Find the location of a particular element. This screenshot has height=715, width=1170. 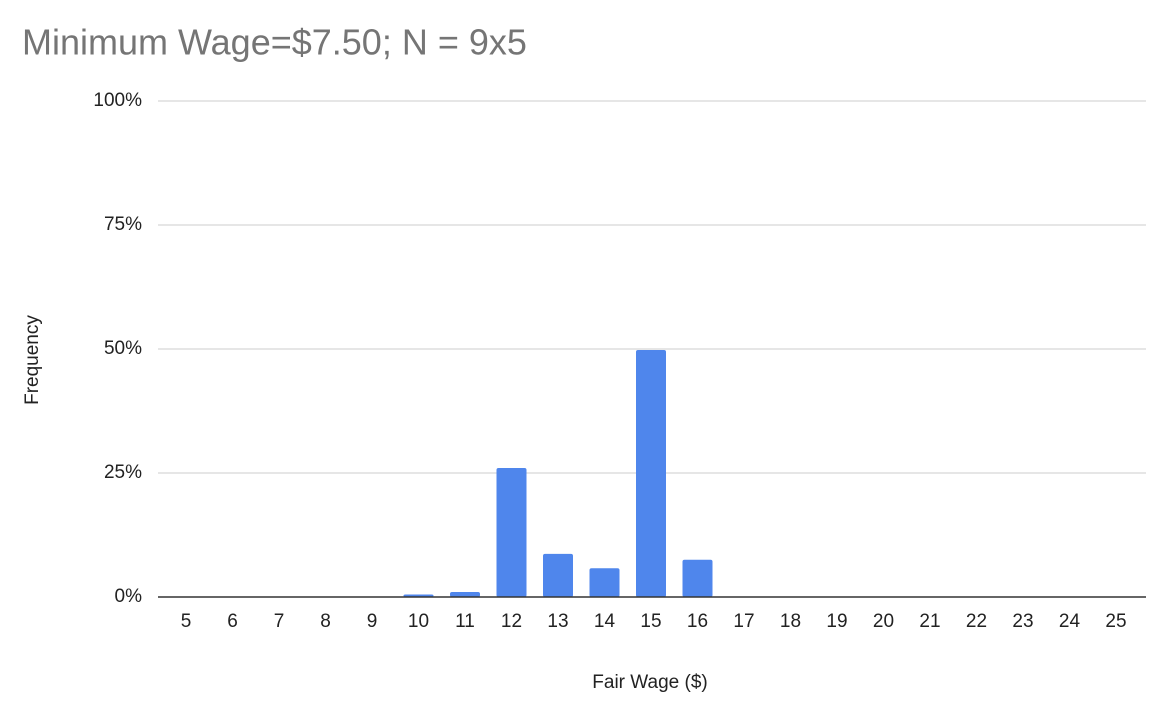

x-tick-label: 9 is located at coordinates (372, 621).